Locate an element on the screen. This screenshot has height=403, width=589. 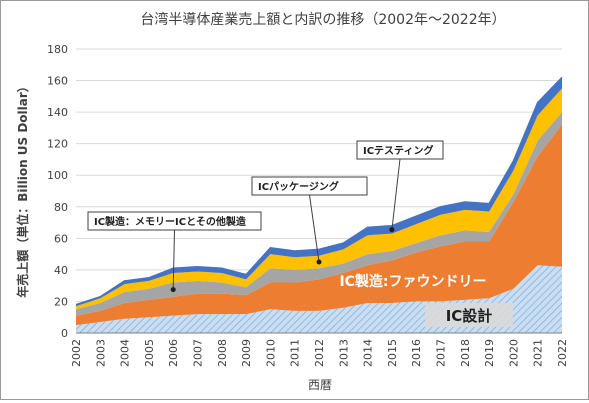
y-tick-label: 100 is located at coordinates (57, 175).